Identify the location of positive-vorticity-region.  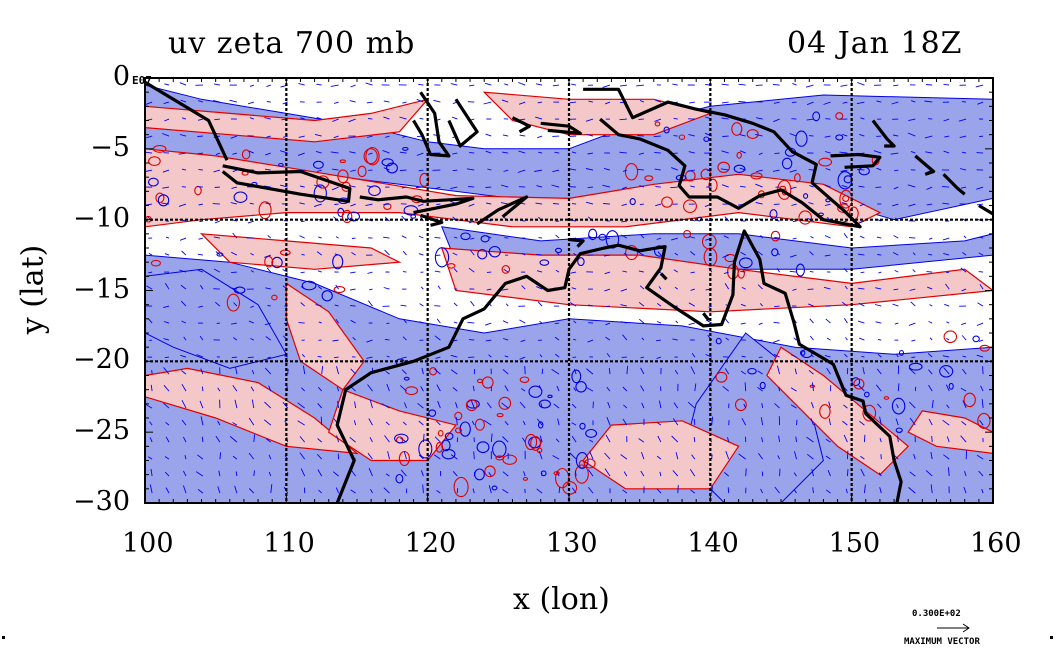
(838, 411).